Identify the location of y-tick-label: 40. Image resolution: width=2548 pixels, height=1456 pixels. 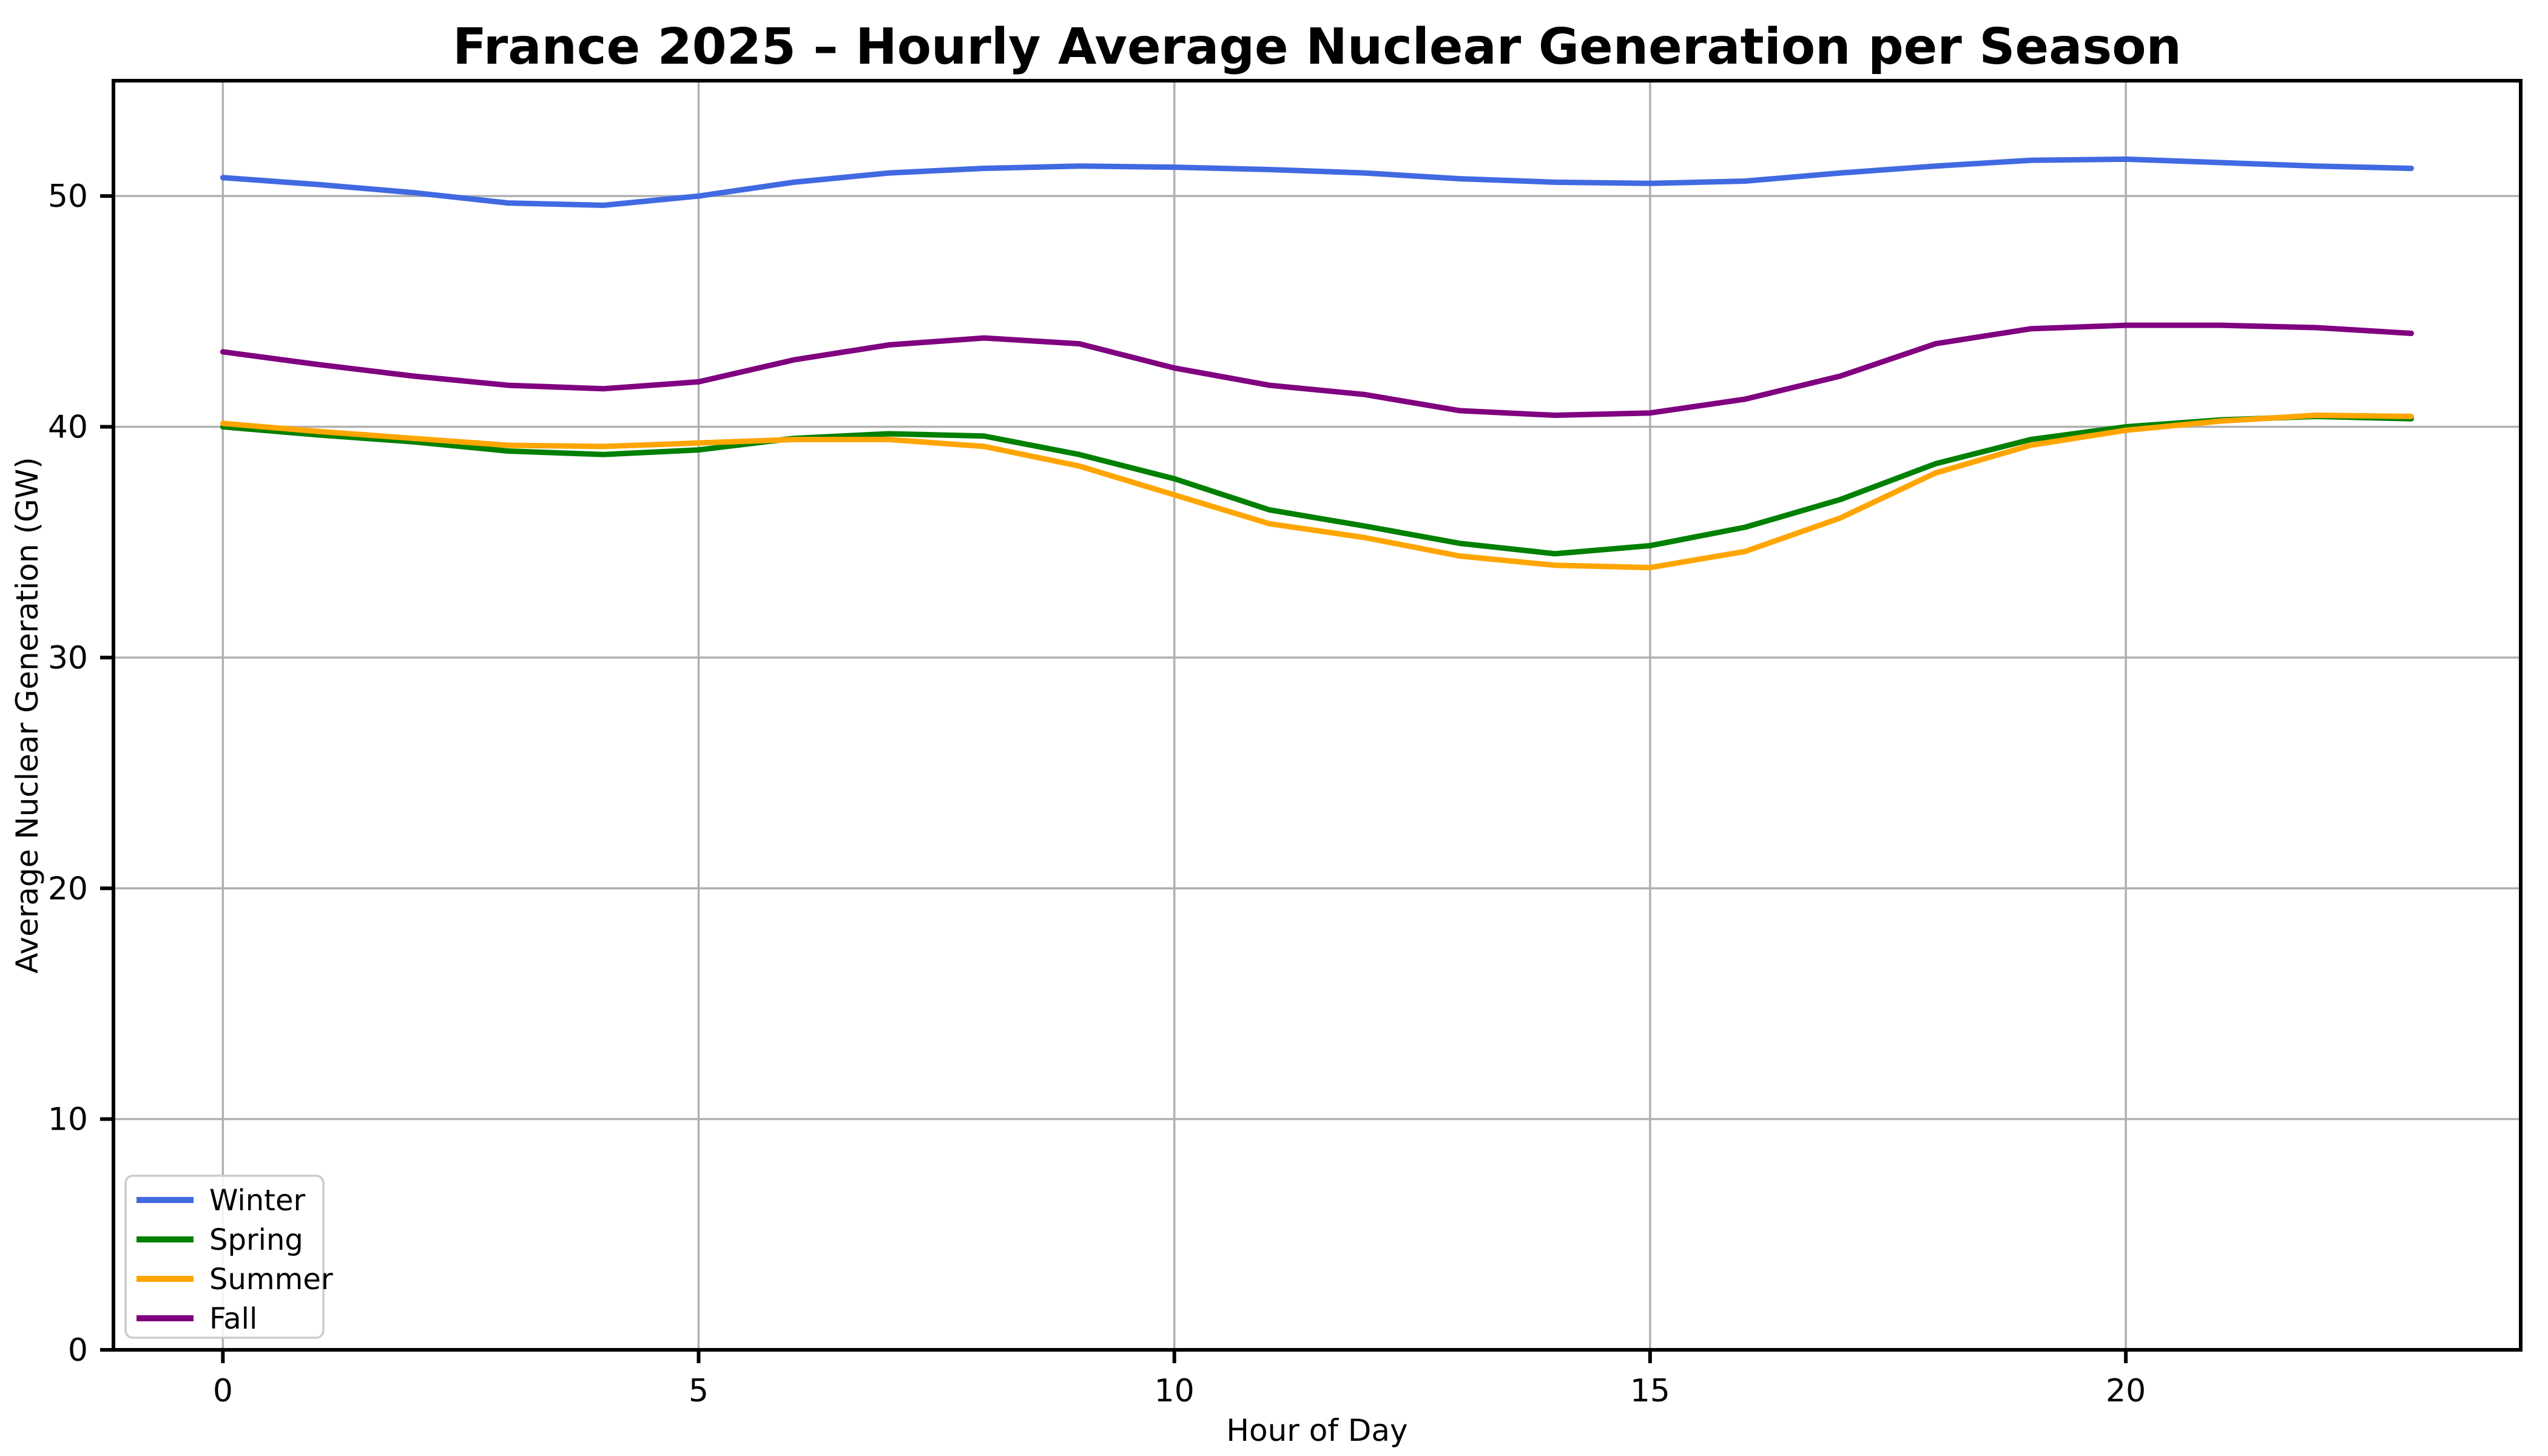
(68, 428).